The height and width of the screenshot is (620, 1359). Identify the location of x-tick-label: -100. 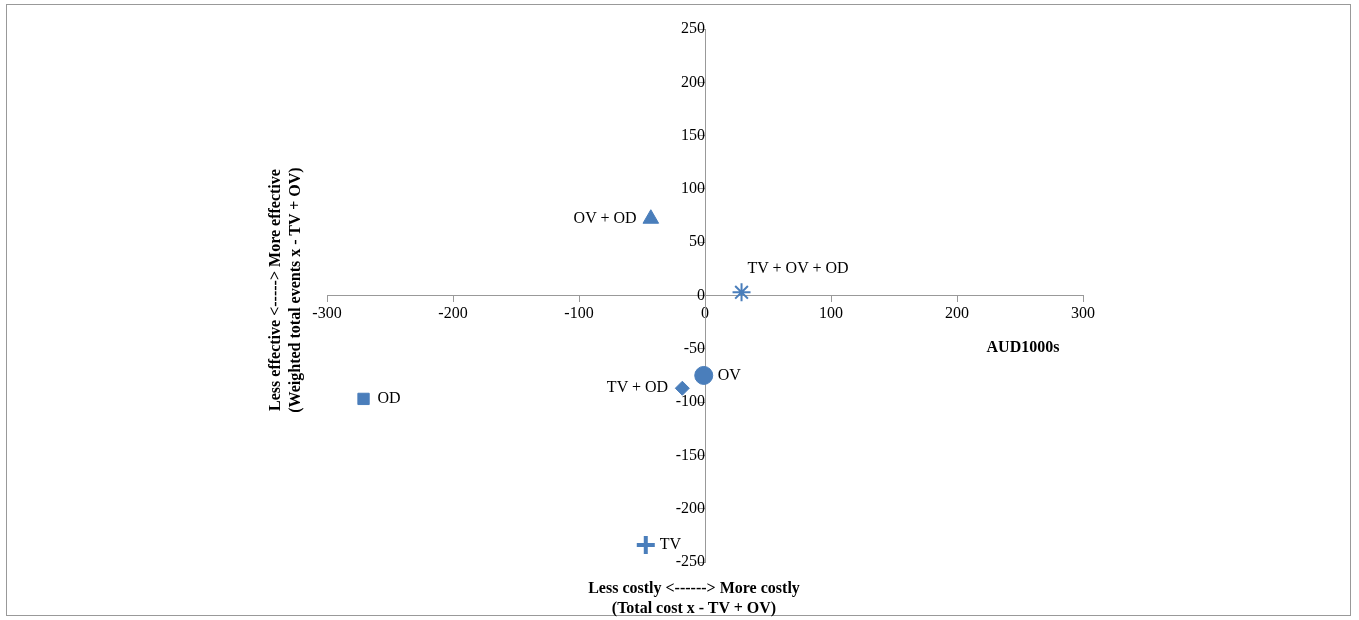
(579, 313).